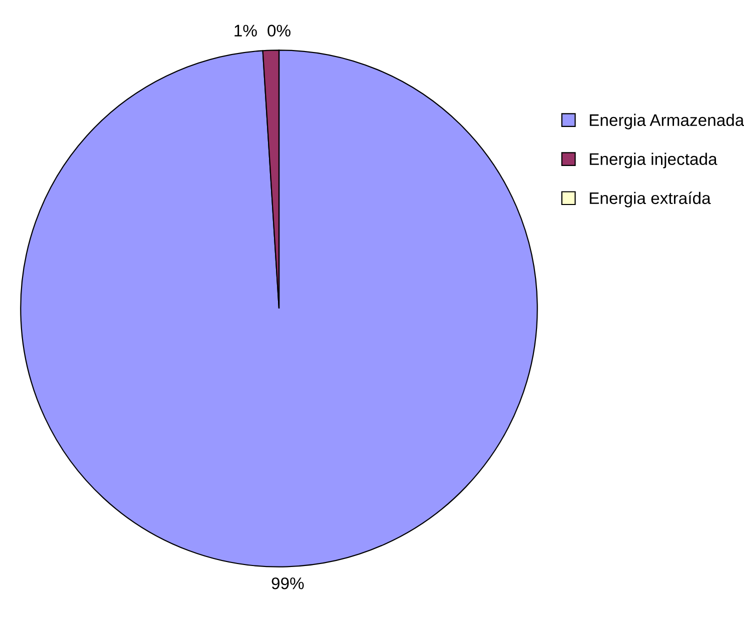  I want to click on data-label: 1%, so click(245, 30).